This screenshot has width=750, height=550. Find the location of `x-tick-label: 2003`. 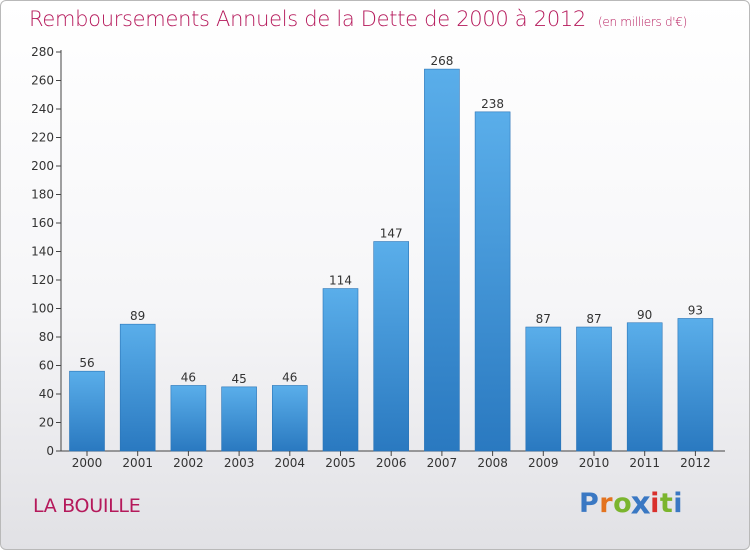

x-tick-label: 2003 is located at coordinates (239, 463).